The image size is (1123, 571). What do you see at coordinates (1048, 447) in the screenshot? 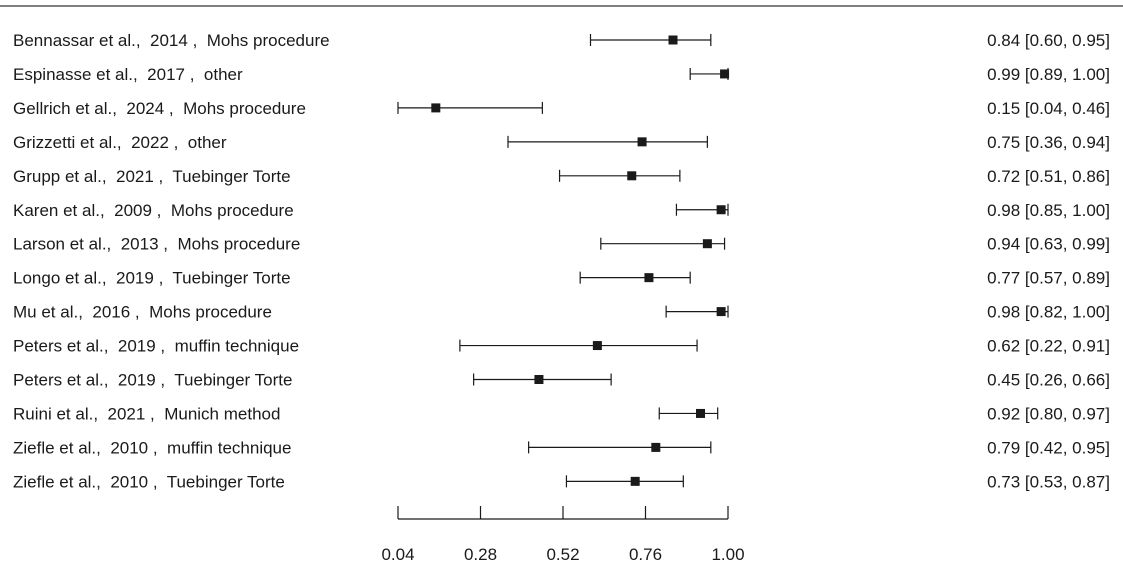
I see `estimate-ci-text: 0.79 [0.42, 0.95]` at bounding box center [1048, 447].